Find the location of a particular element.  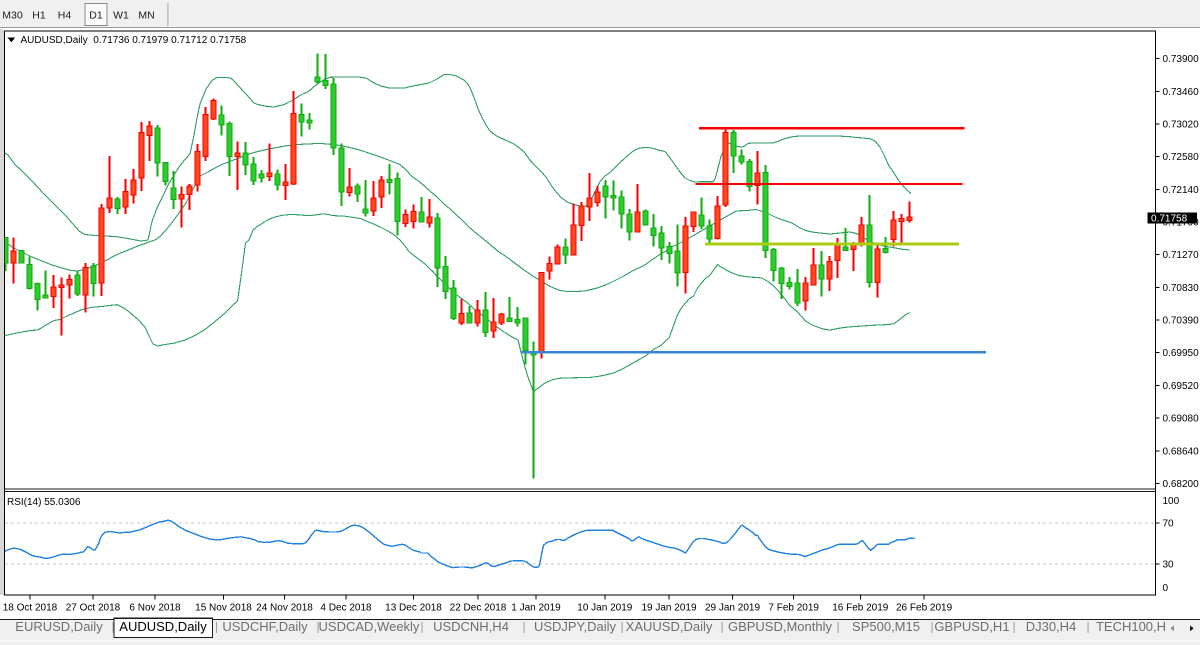

svg-text: 0.72580 is located at coordinates (1181, 157).